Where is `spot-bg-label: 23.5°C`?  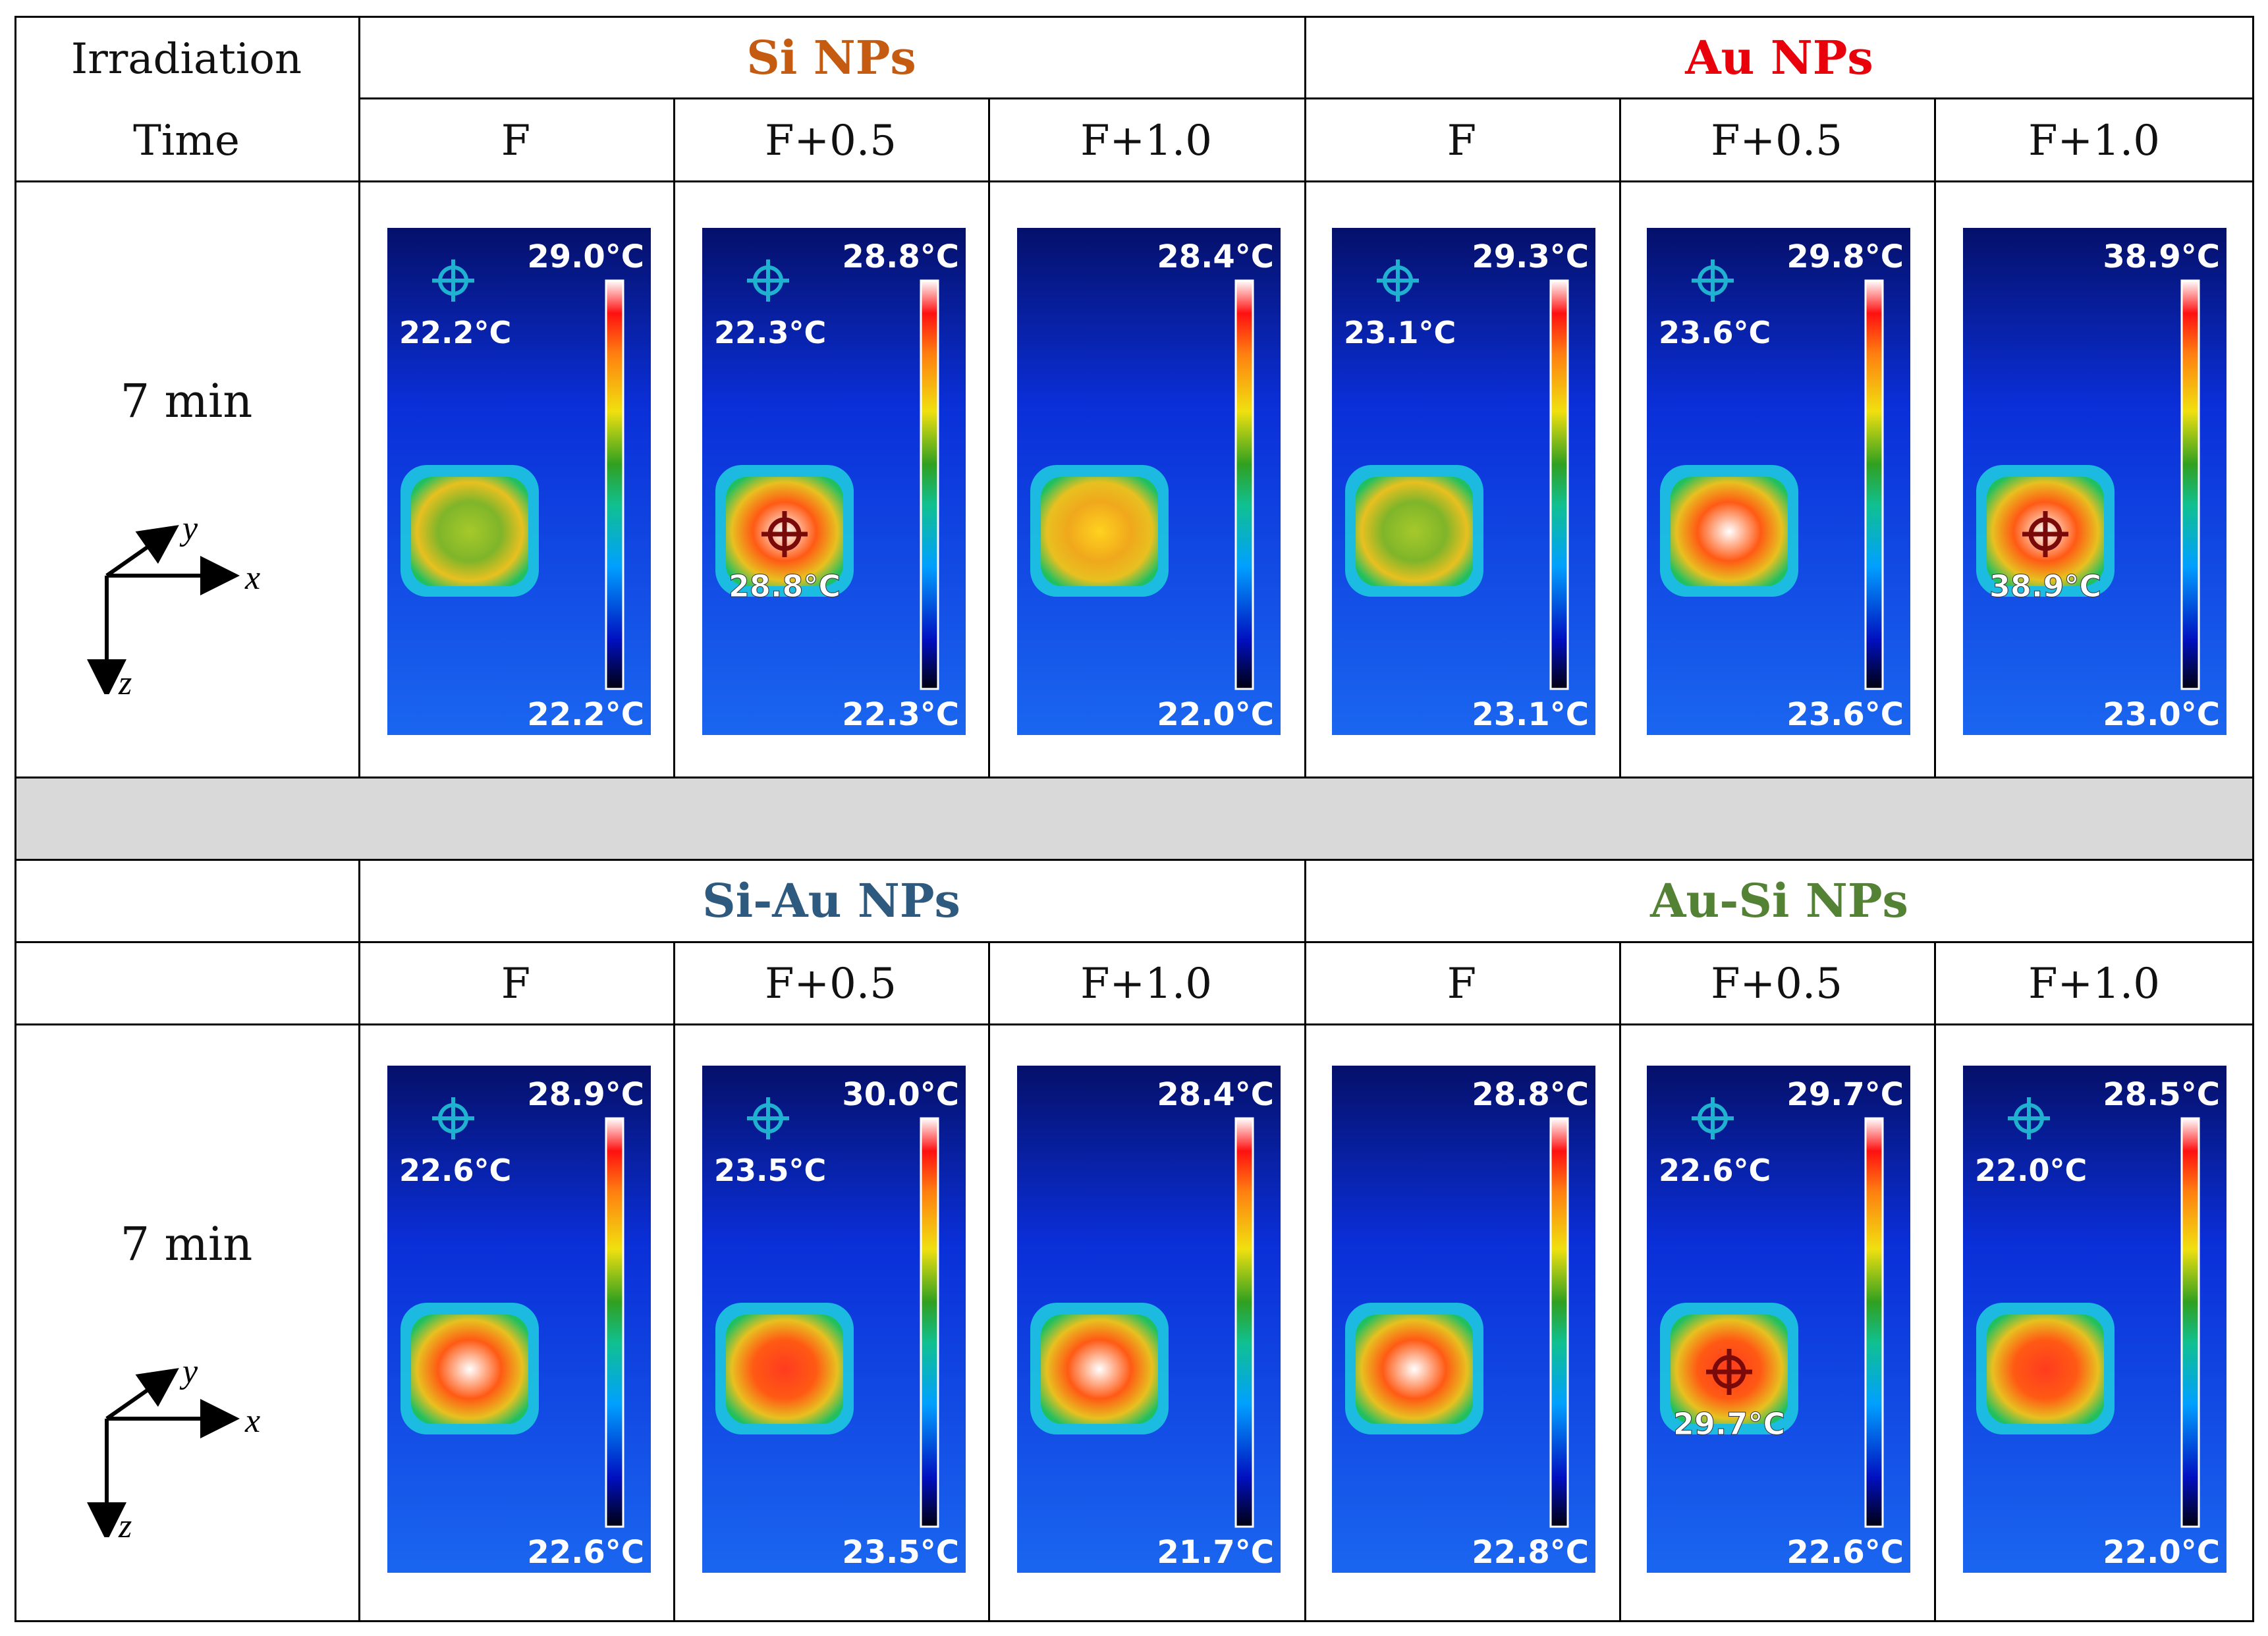 spot-bg-label: 23.5°C is located at coordinates (770, 1170).